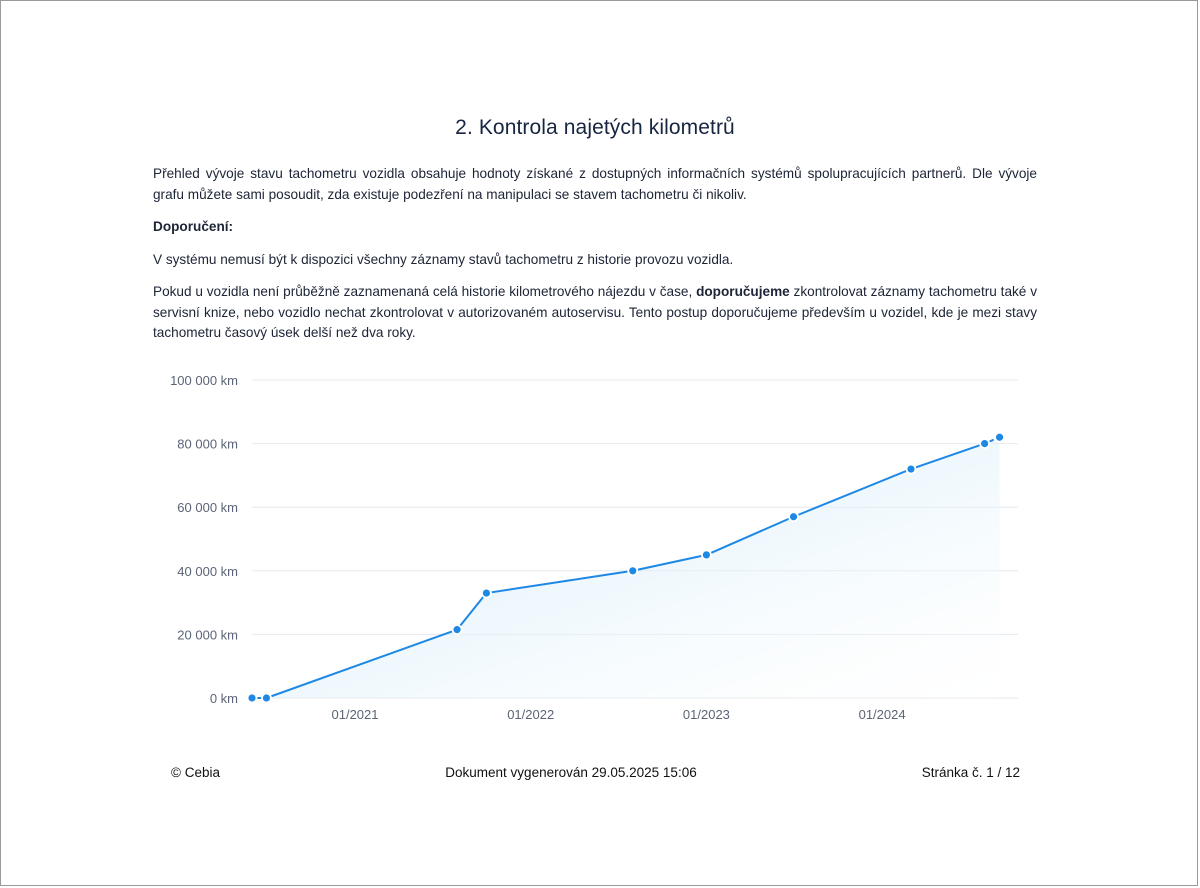  What do you see at coordinates (530, 714) in the screenshot?
I see `x-tick-label: 01/2022` at bounding box center [530, 714].